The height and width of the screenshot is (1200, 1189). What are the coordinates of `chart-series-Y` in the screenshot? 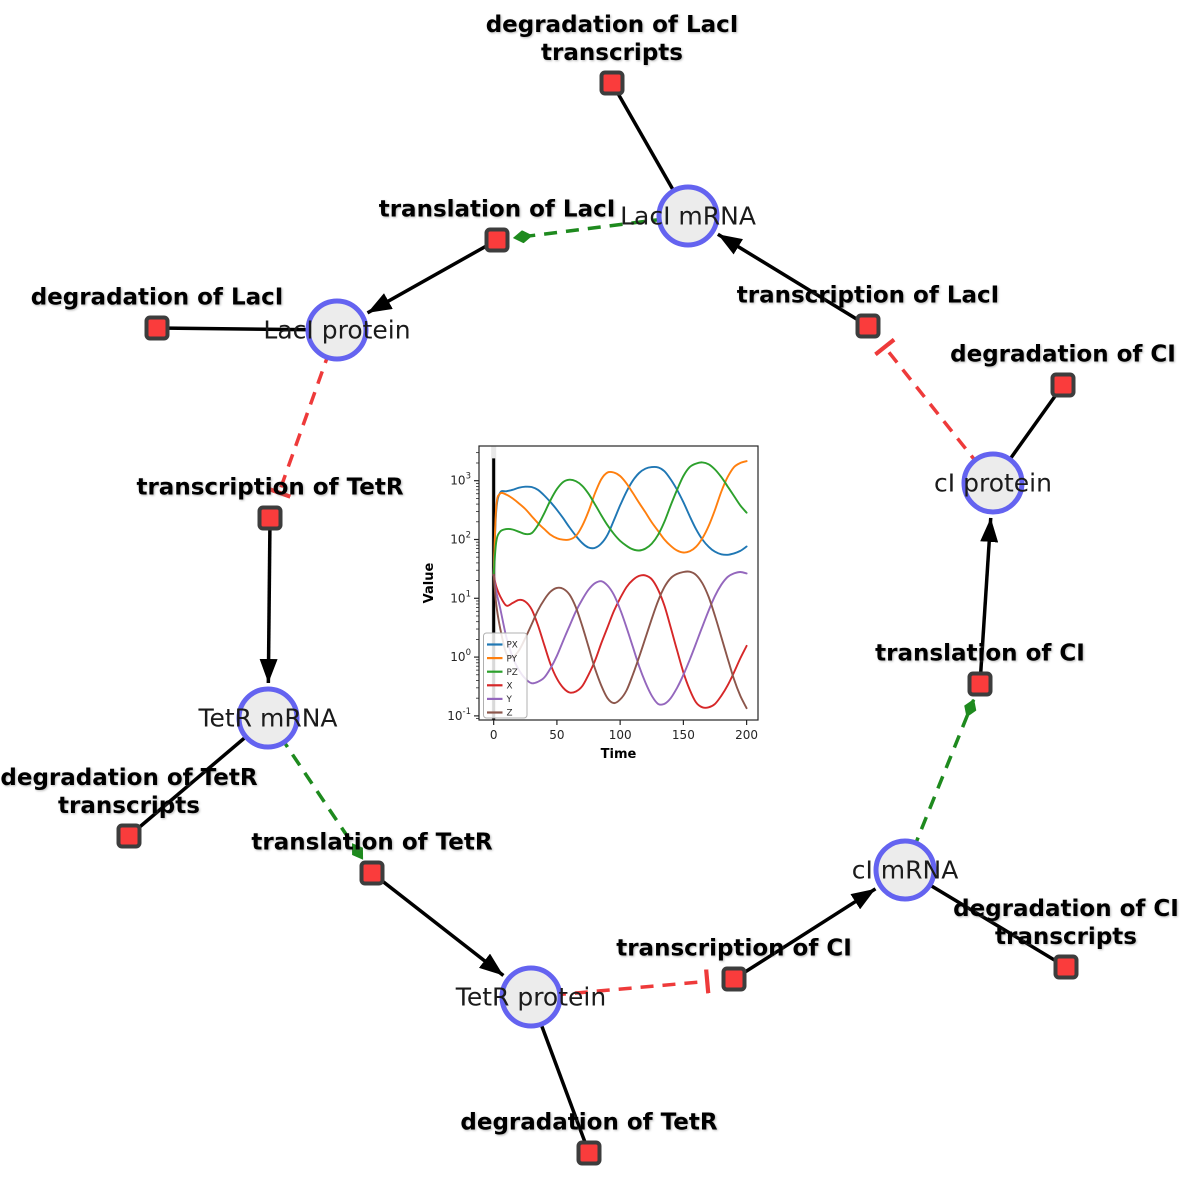 It's located at (620, 638).